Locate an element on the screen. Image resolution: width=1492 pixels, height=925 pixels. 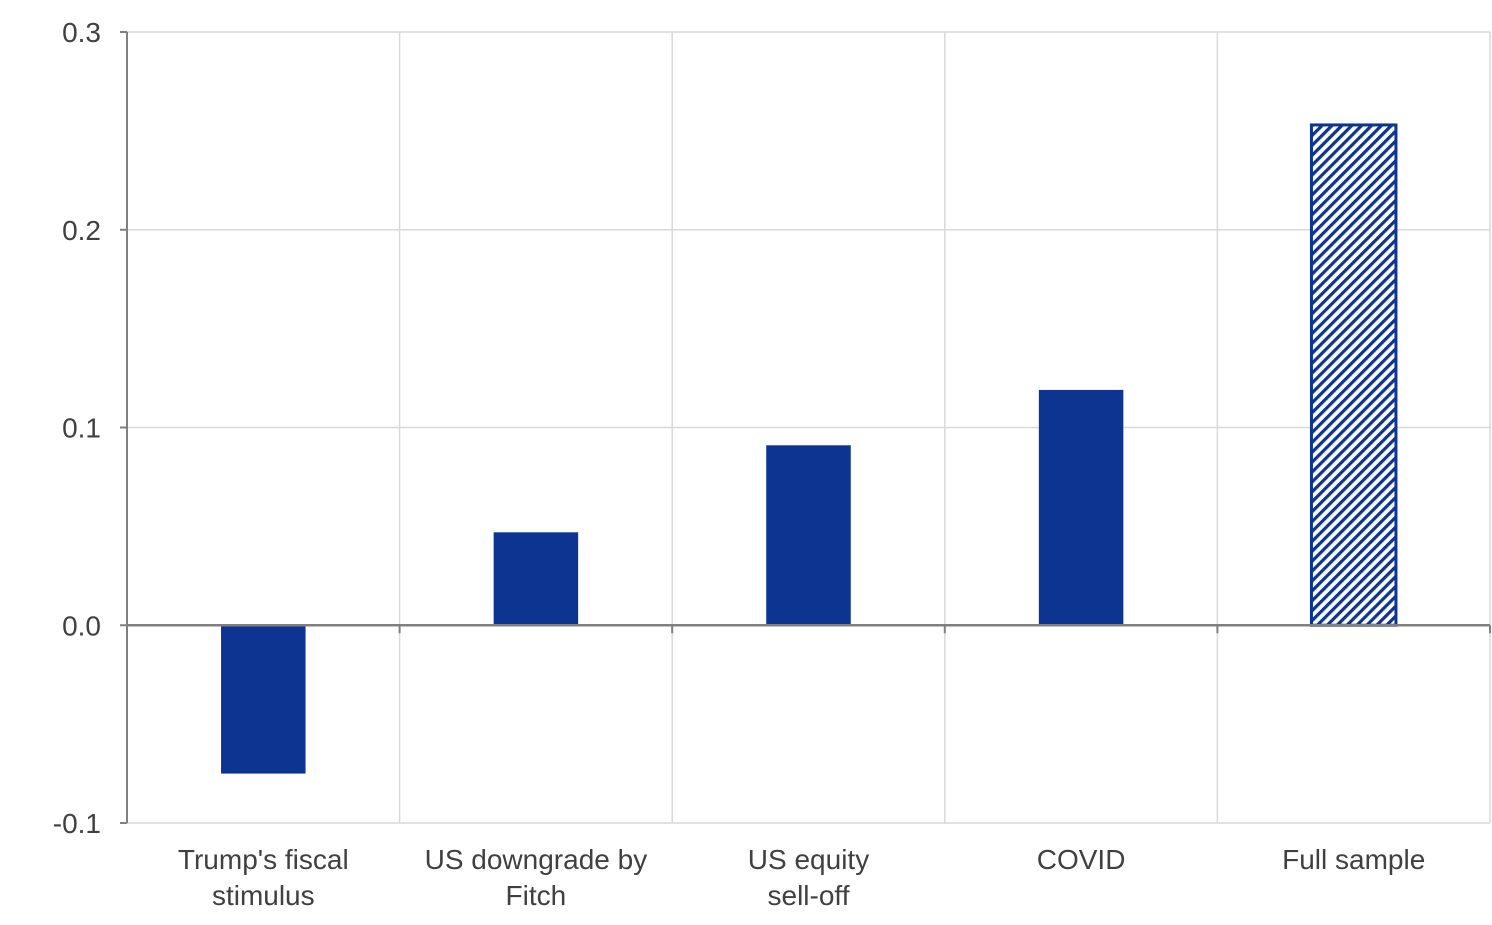
y-tick-label-3: 0.2 is located at coordinates (81, 230).